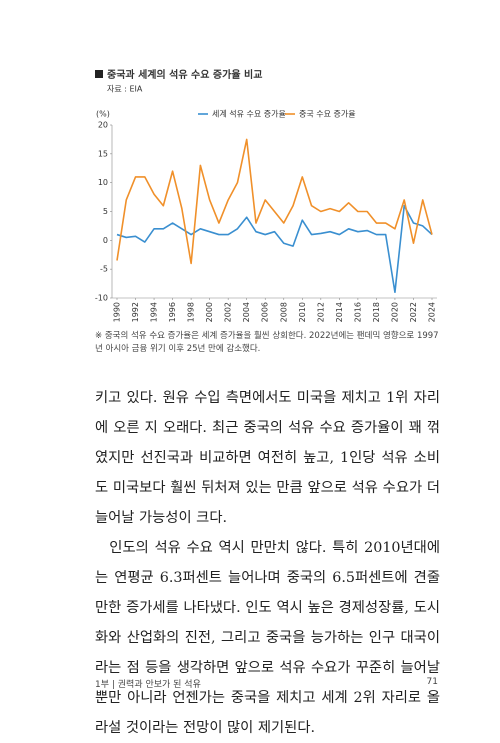 This screenshot has width=500, height=743. I want to click on x-tick-label: 2008, so click(283, 312).